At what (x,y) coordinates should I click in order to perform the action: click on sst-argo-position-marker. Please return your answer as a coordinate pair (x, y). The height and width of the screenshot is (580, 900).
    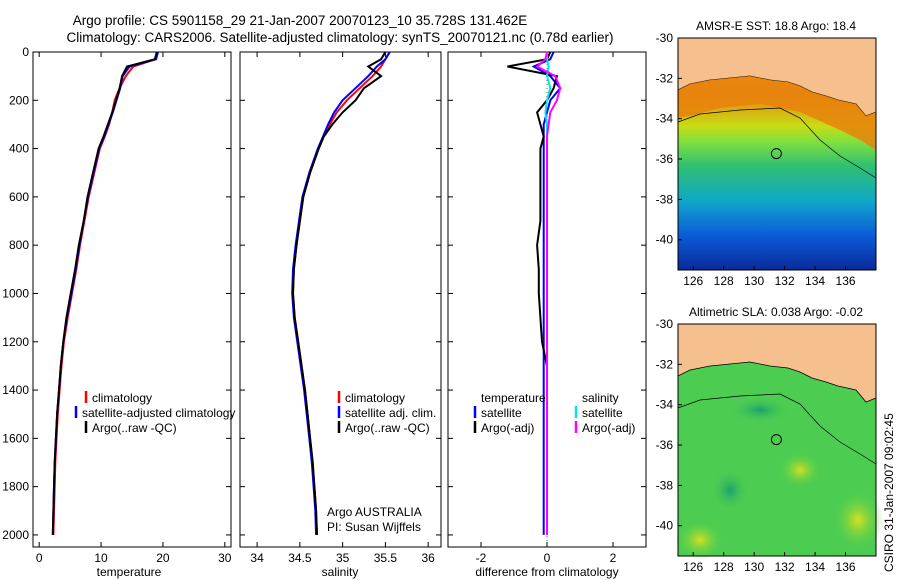
    Looking at the image, I should click on (776, 154).